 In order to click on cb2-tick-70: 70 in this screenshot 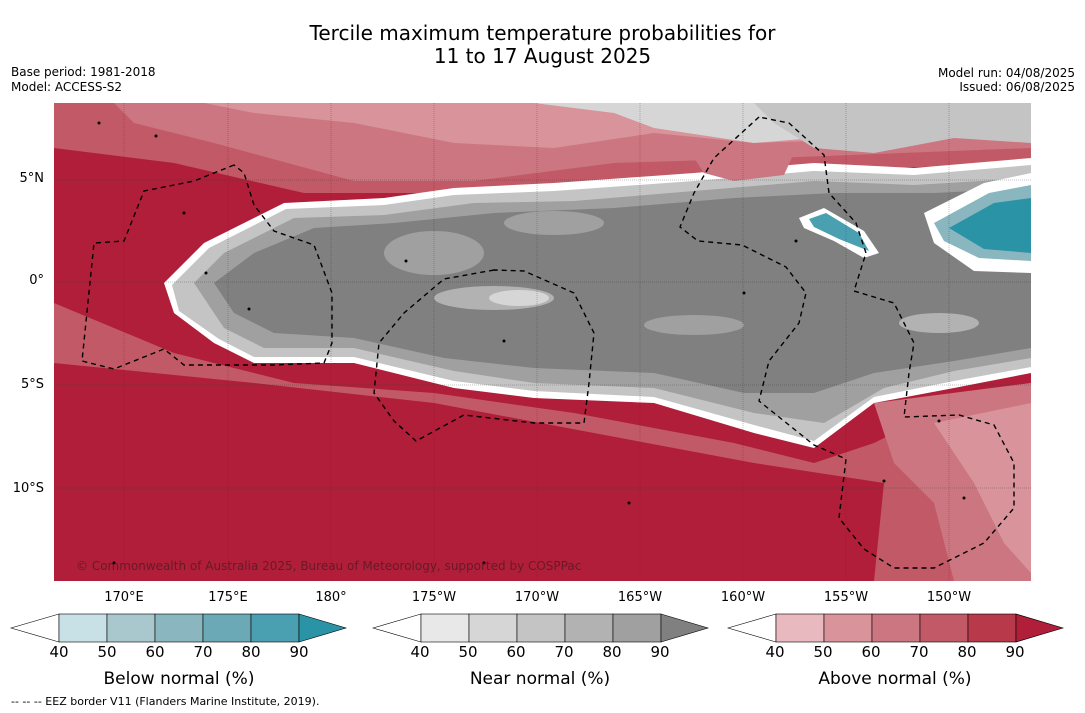, I will do `click(919, 652)`.